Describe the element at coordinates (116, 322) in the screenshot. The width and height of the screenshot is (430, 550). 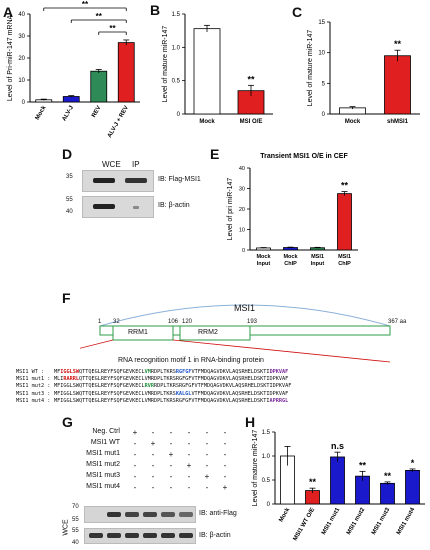
I see `diagram-pos: 32` at that location.